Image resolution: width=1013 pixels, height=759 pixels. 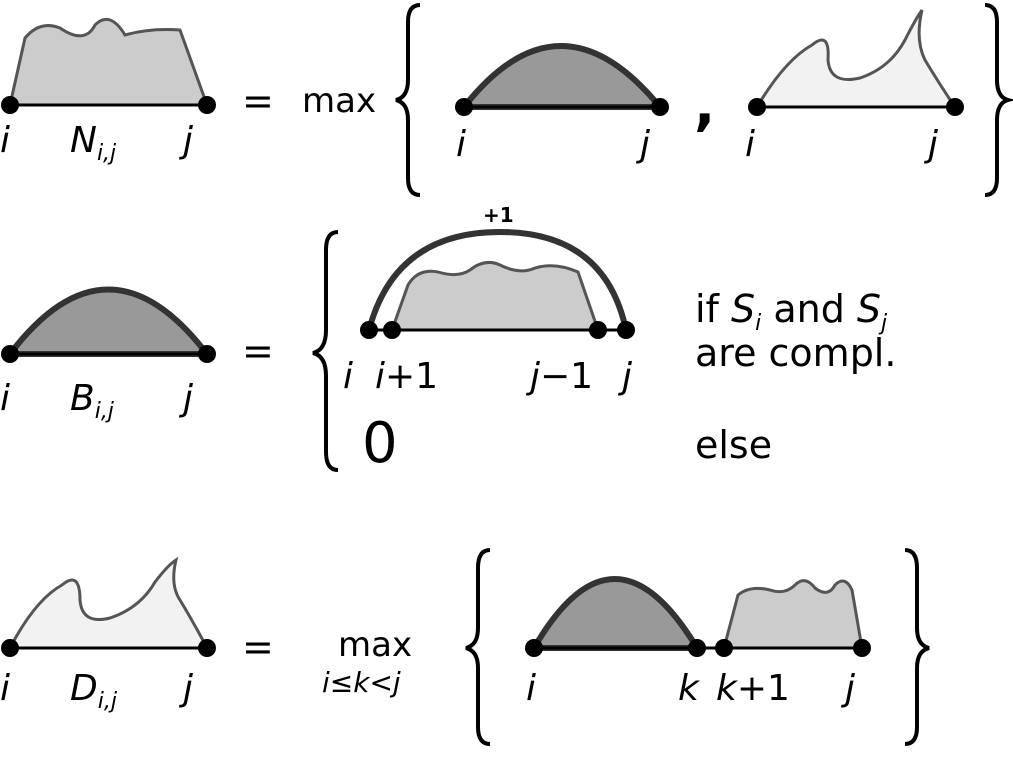 What do you see at coordinates (917, 647) in the screenshot?
I see `d-right-brace` at bounding box center [917, 647].